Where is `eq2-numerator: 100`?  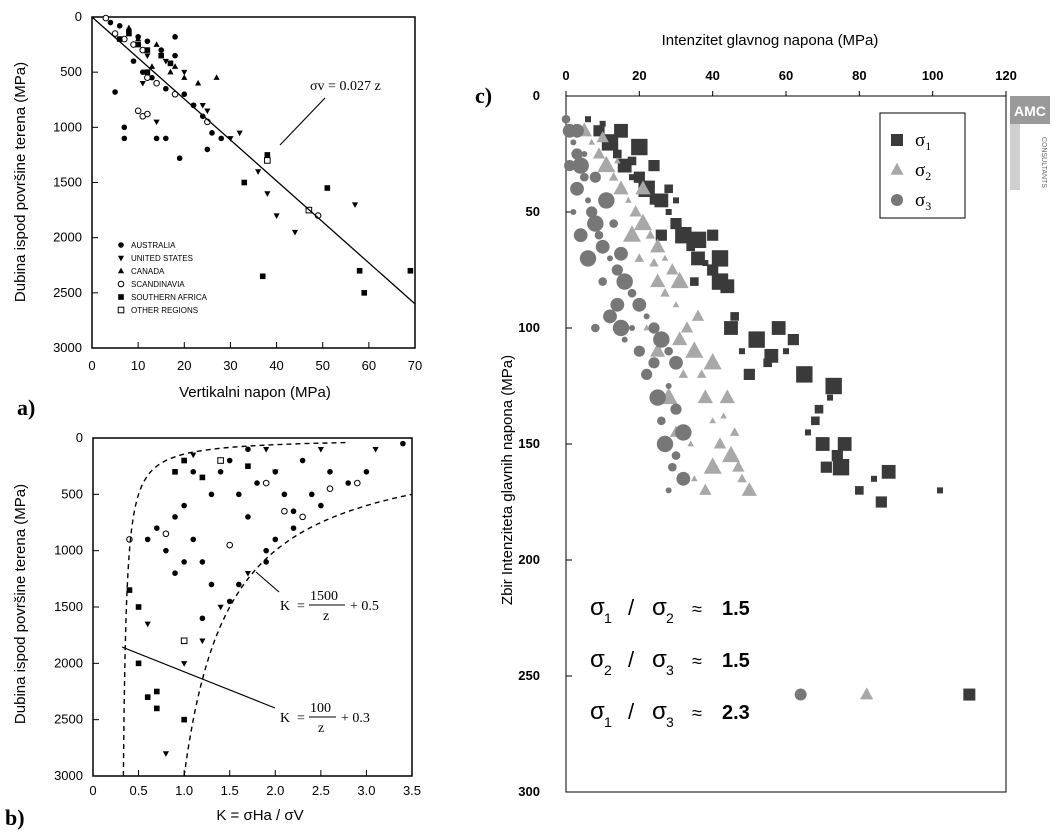 eq2-numerator: 100 is located at coordinates (320, 708).